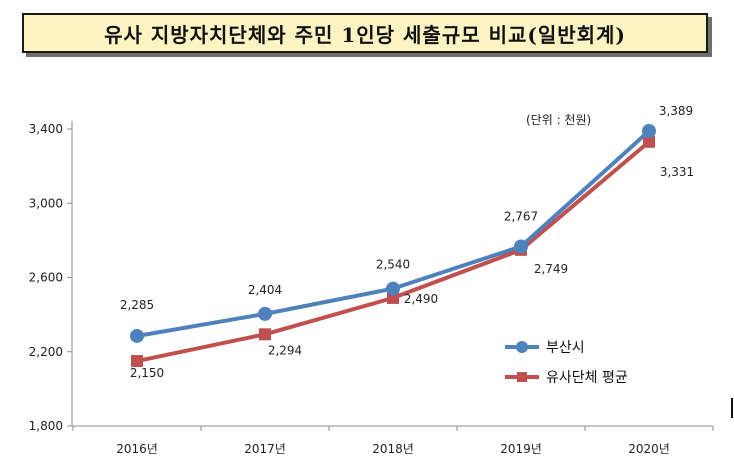 This screenshot has height=471, width=734. What do you see at coordinates (137, 449) in the screenshot?
I see `x-tick-label: 2016년` at bounding box center [137, 449].